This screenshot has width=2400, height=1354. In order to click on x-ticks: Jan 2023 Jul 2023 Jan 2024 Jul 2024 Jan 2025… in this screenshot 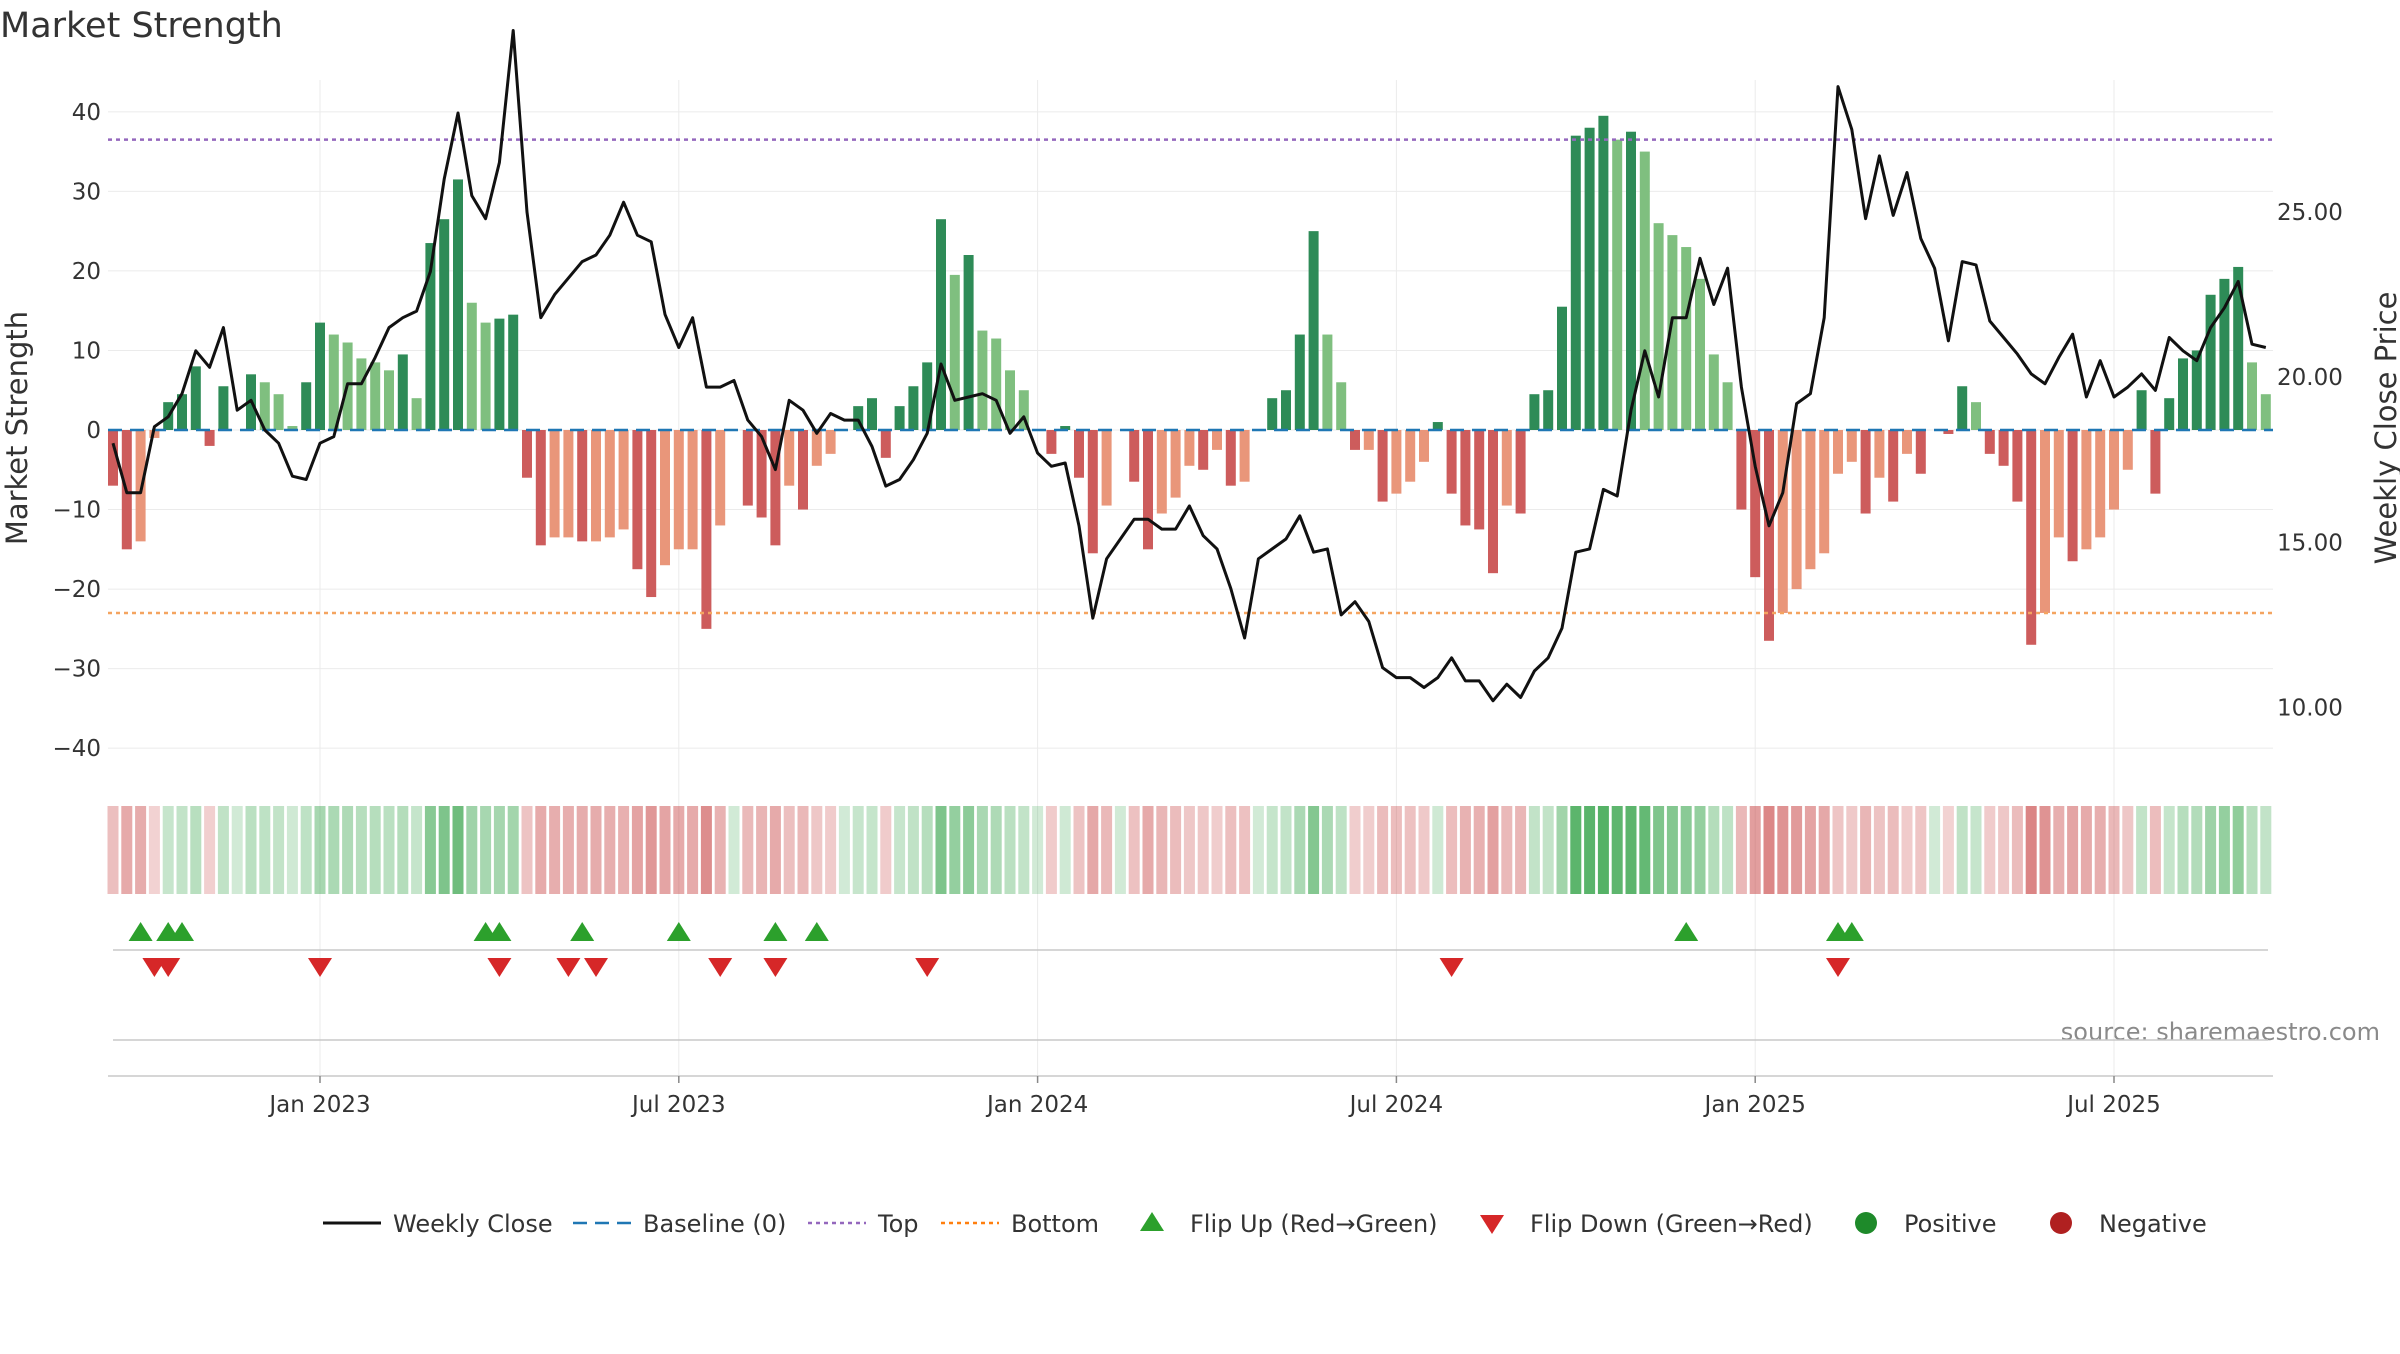, I will do `click(1214, 1097)`.